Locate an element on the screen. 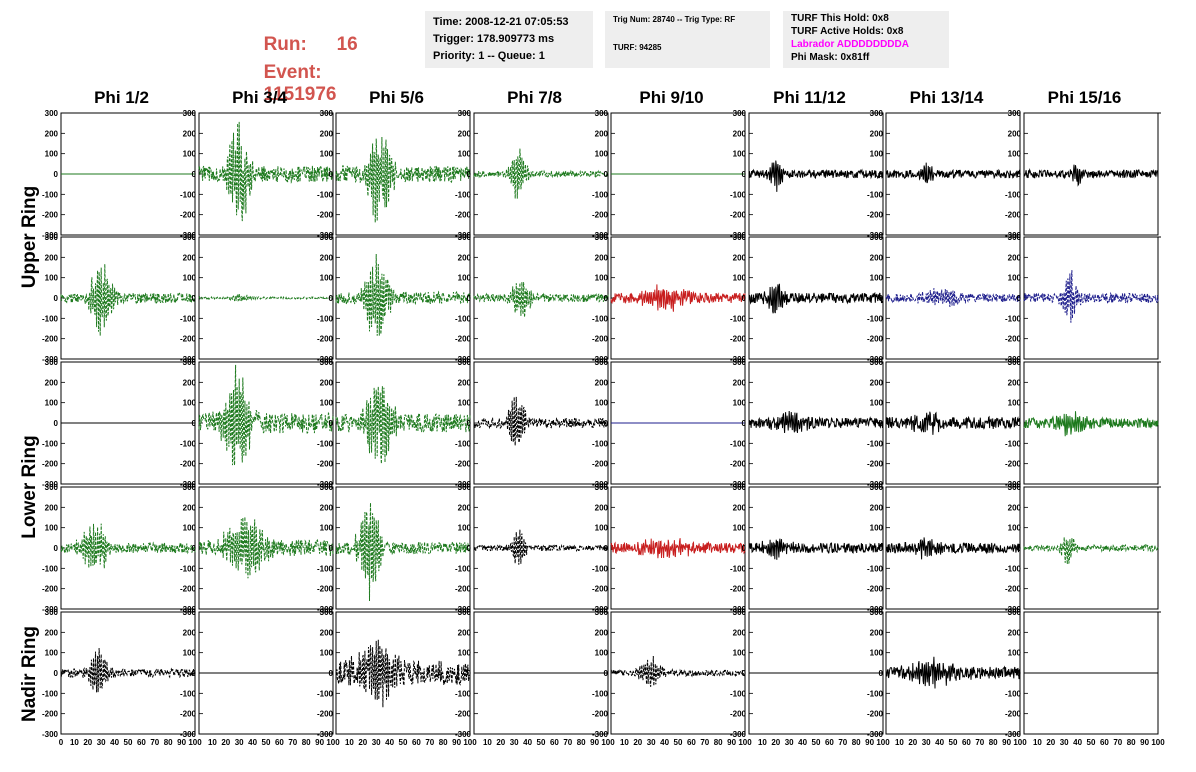  waveform-series-r1-c6 is located at coordinates (953, 298).